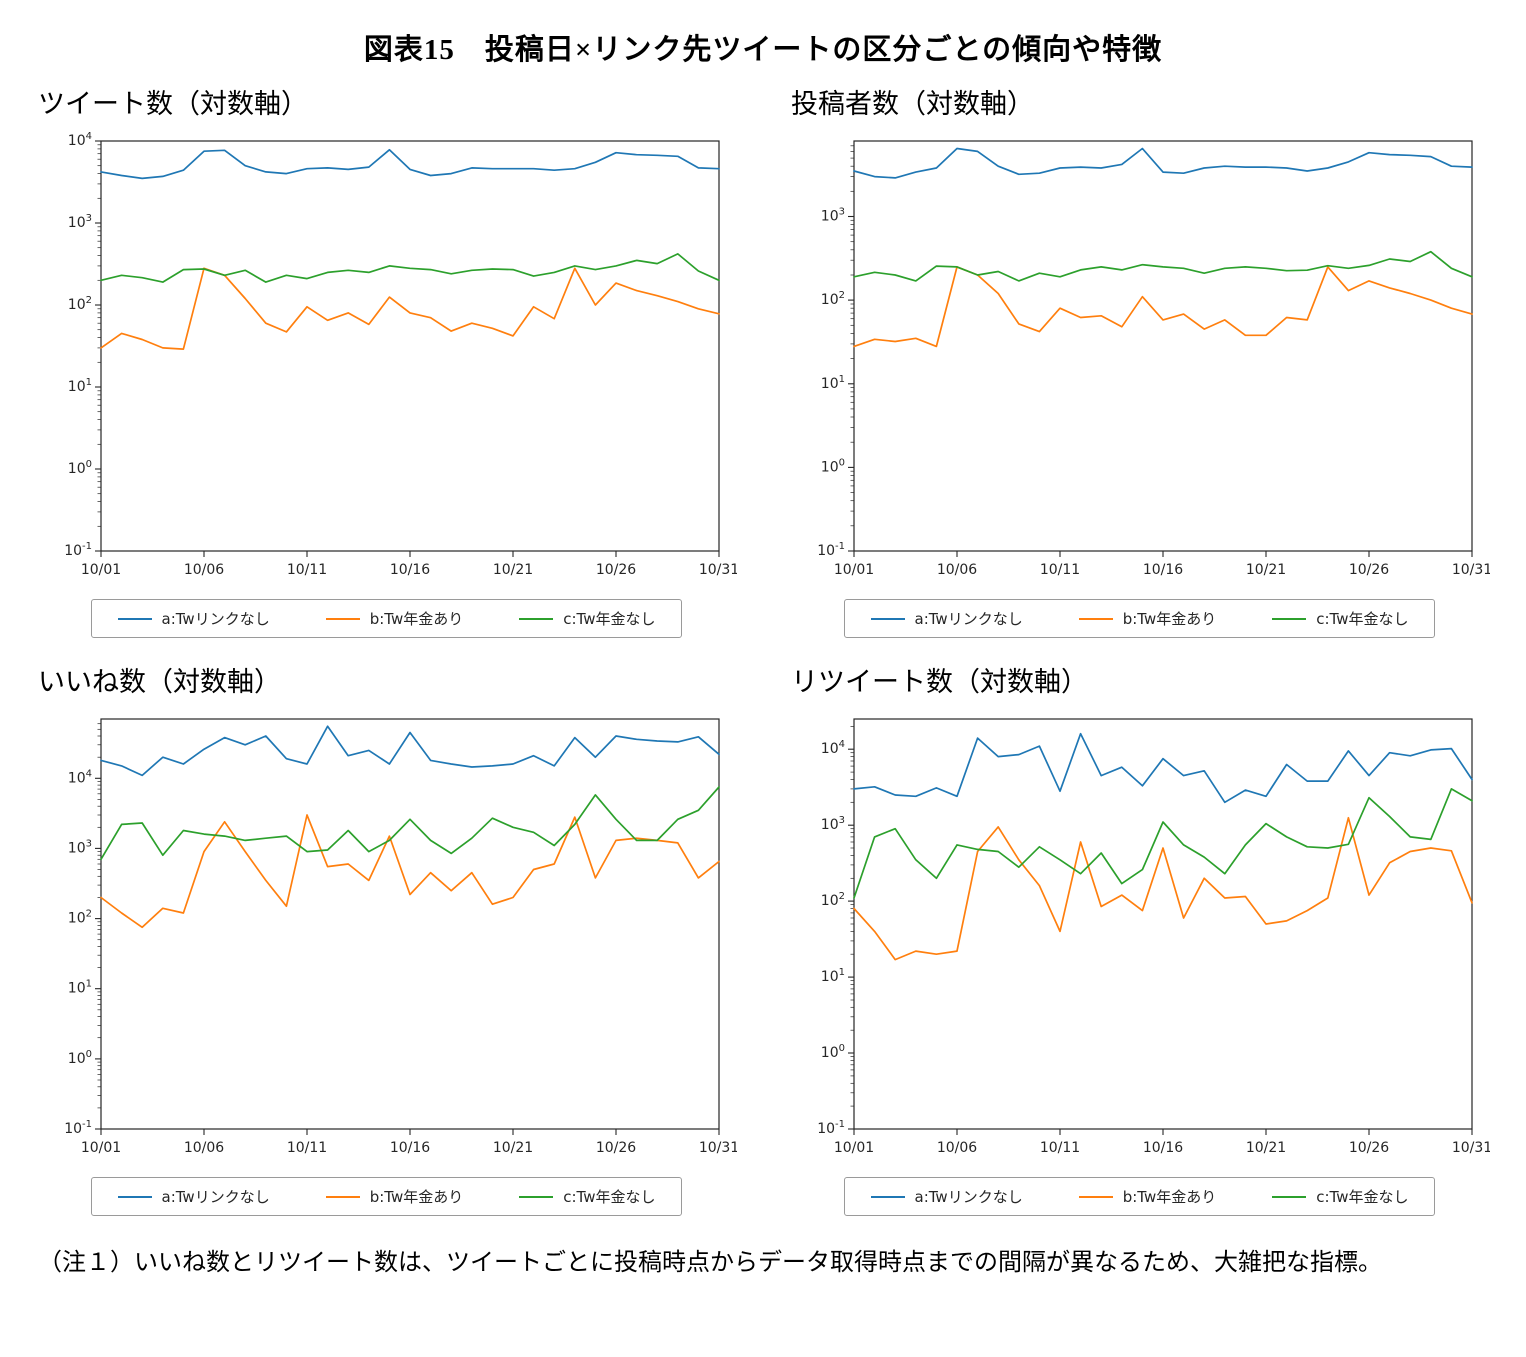  What do you see at coordinates (173, 104) in the screenshot?
I see `chart-title-tweets: ツイート数（対数軸）` at bounding box center [173, 104].